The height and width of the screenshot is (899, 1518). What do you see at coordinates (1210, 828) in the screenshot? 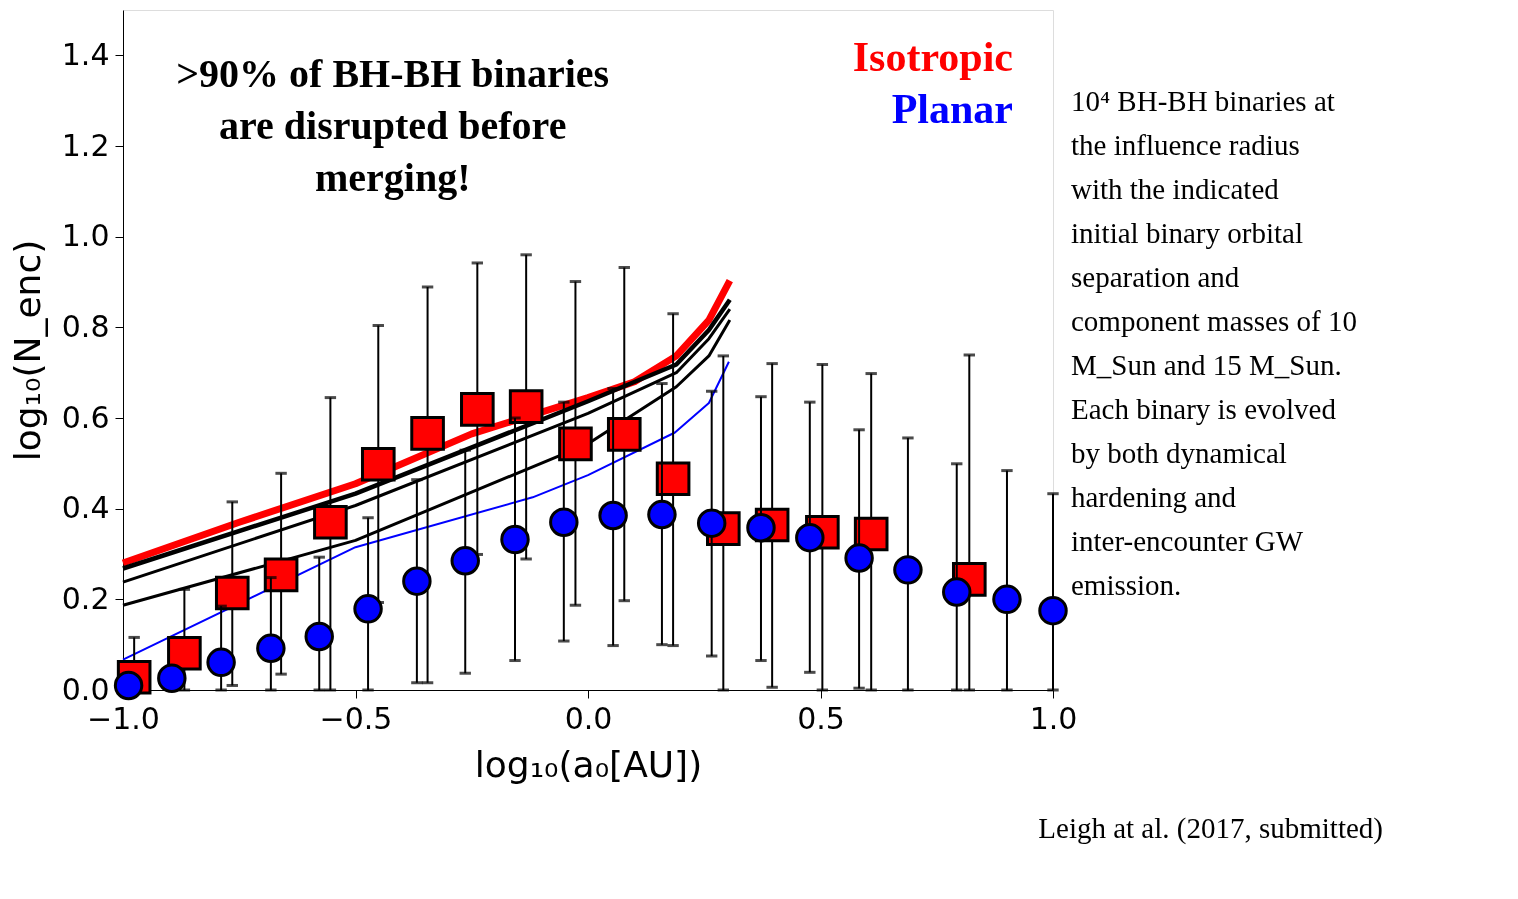
I see `text: Leigh at al. (2017, submitted)` at bounding box center [1210, 828].